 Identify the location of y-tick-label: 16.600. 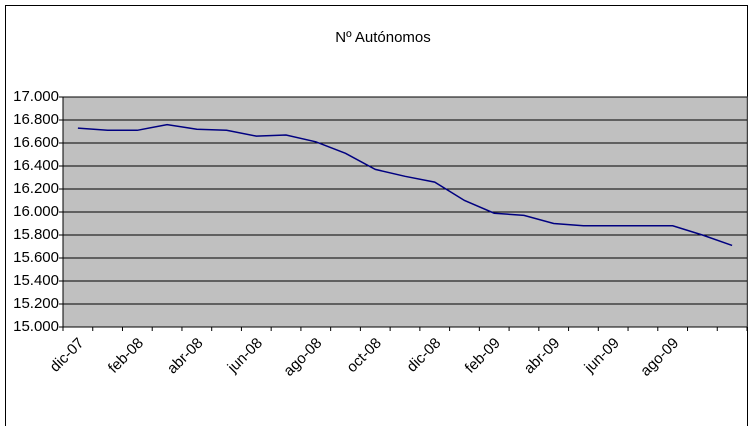
(36, 142).